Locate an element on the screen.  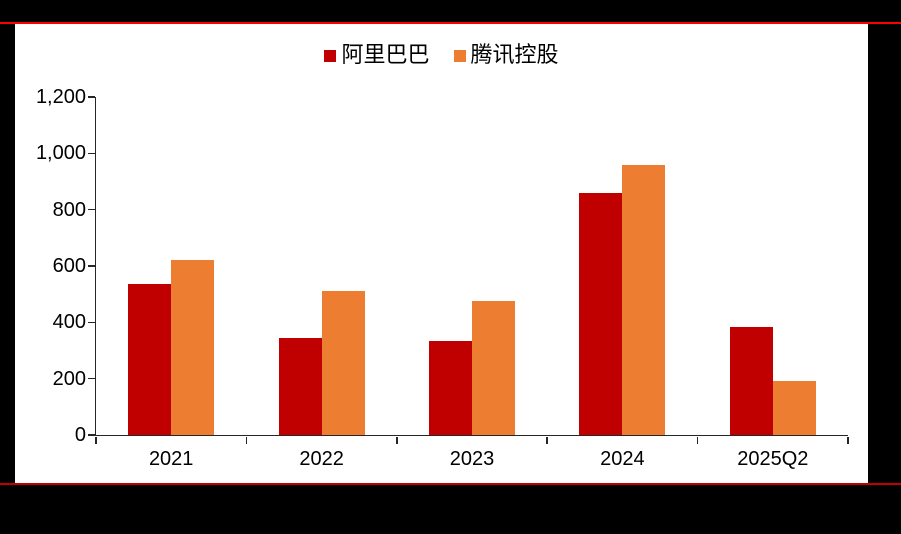
legend-label: 阿里巴巴 is located at coordinates (385, 55).